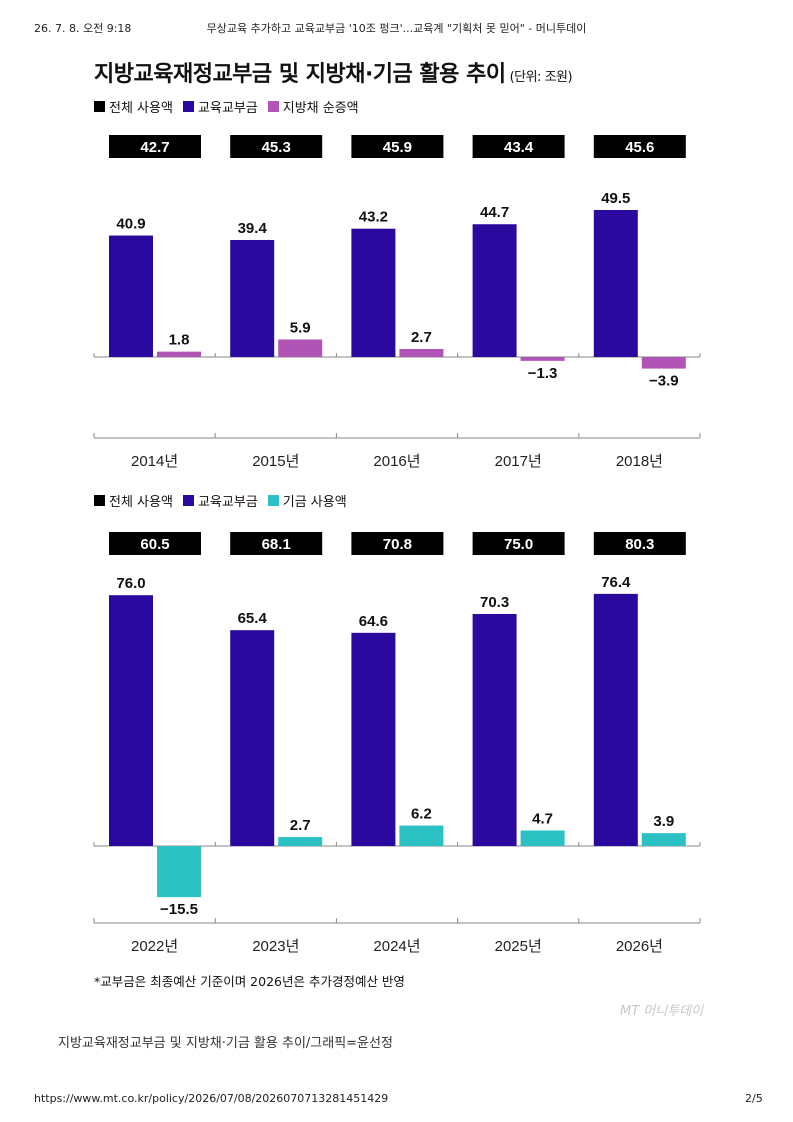 The width and height of the screenshot is (793, 1122). Describe the element at coordinates (663, 821) in the screenshot. I see `secondary-value-label: 3.9` at that location.